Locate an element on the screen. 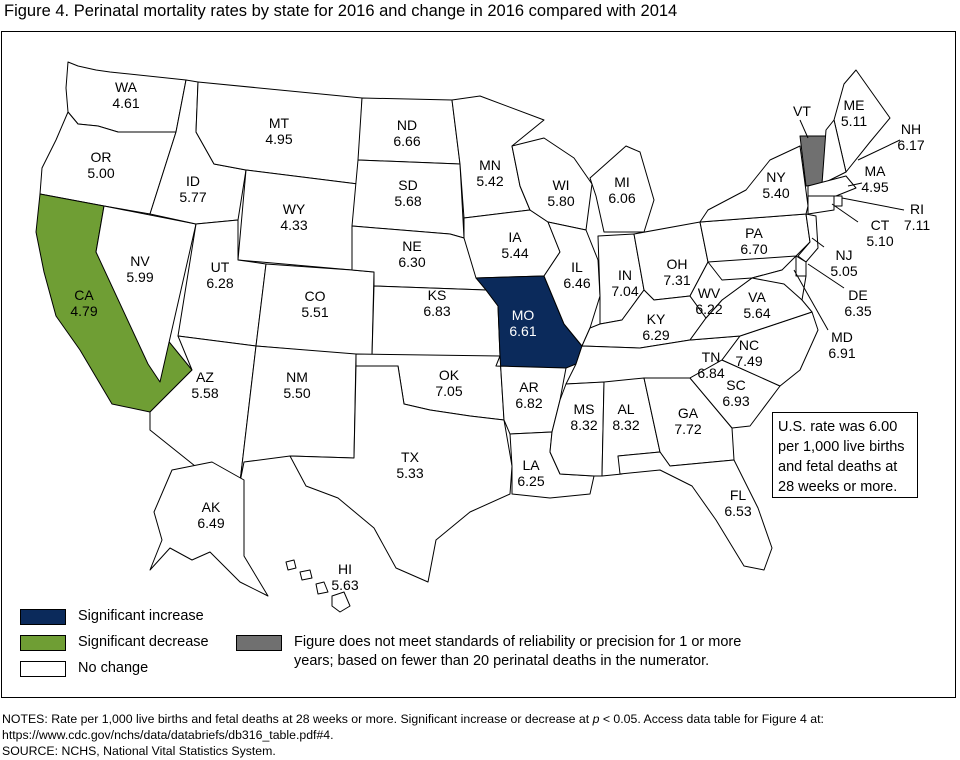 Image resolution: width=960 pixels, height=760 pixels. legend-label-increase: Significant increase is located at coordinates (141, 616).